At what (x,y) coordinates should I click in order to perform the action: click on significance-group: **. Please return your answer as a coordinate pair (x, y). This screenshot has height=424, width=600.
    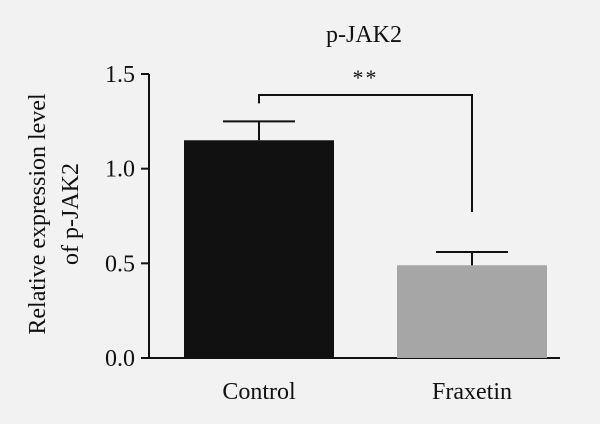
    Looking at the image, I should click on (365, 138).